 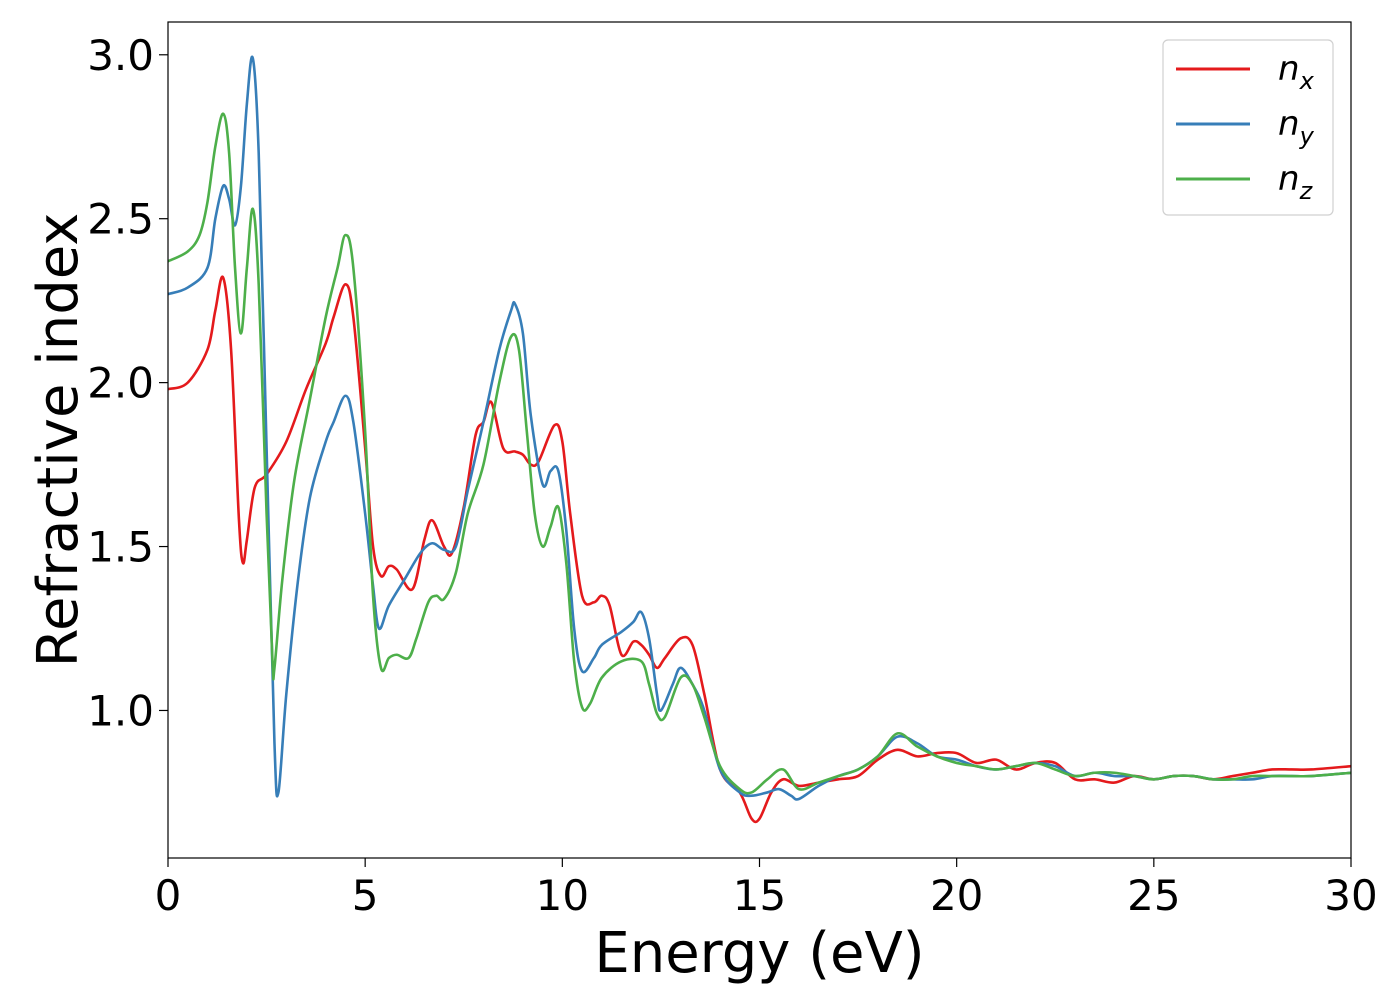 I want to click on legend: nx ny nz, so click(x=1248, y=127).